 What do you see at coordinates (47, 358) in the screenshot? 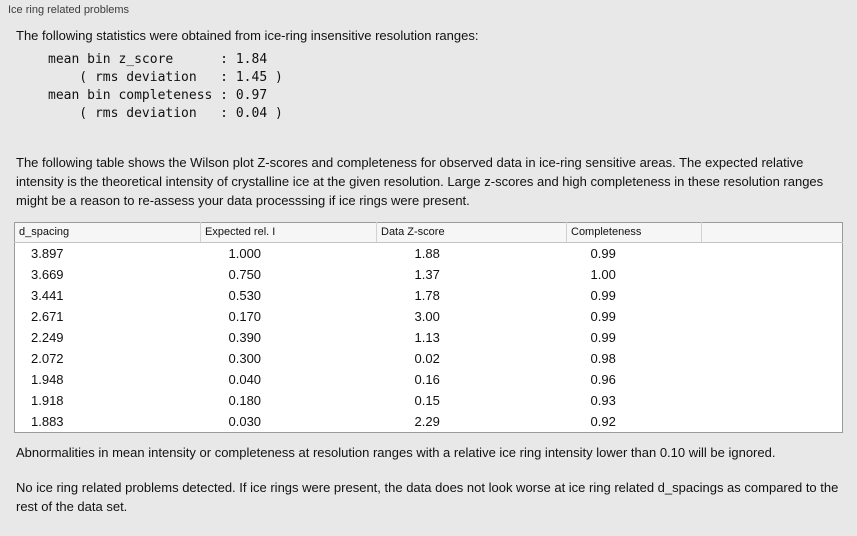
I see `table-cell: 2.072` at bounding box center [47, 358].